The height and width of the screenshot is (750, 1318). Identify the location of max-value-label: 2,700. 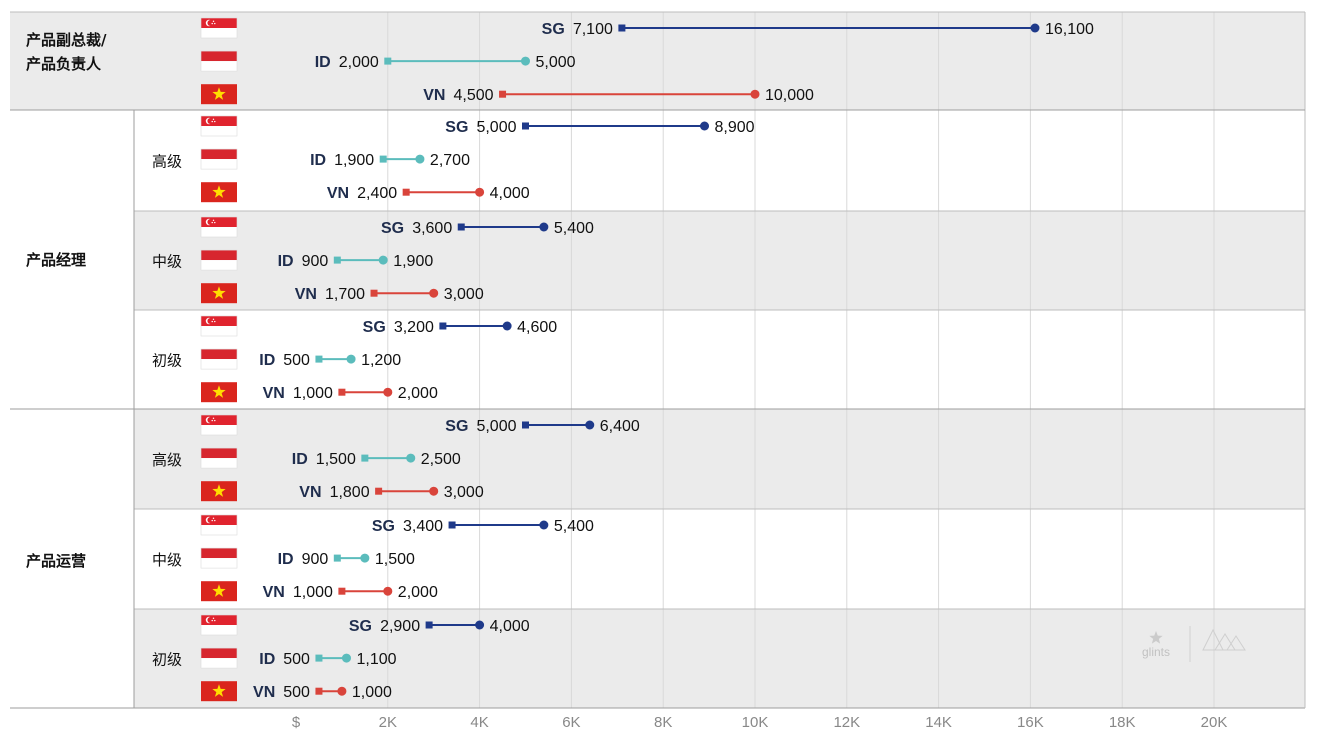
(450, 160).